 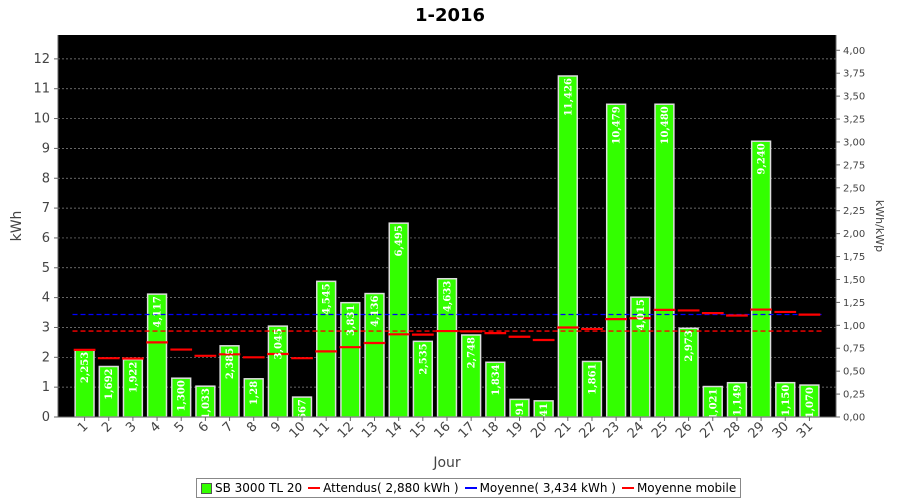 I want to click on y-tick-label: 10, so click(x=41, y=119).